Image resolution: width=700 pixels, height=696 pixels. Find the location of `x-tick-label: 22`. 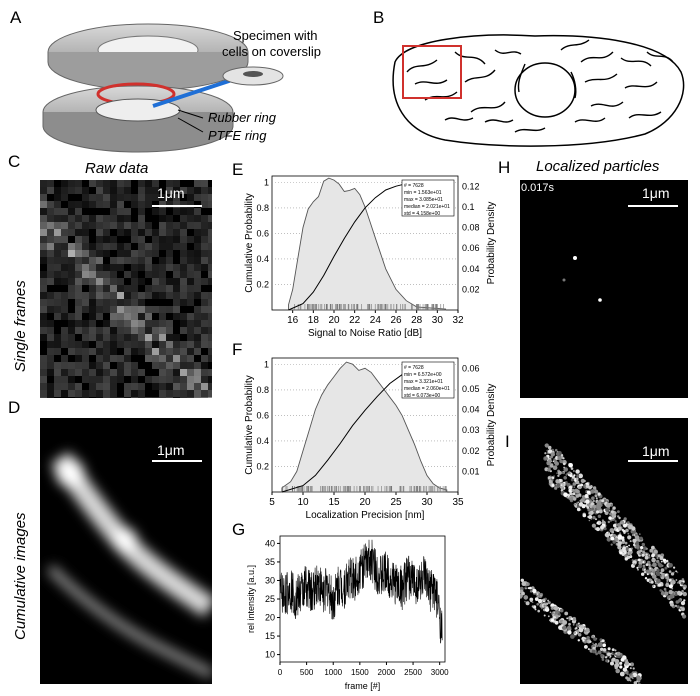

x-tick-label: 22 is located at coordinates (355, 320).